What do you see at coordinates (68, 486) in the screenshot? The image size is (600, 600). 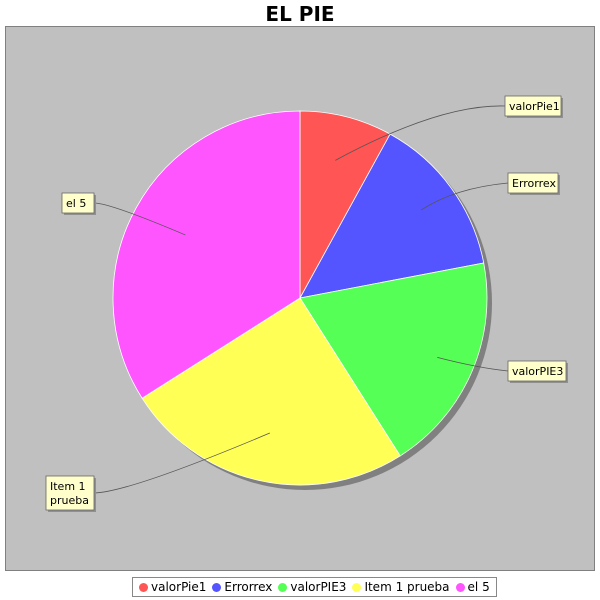 I see `callout-text: Item 1` at bounding box center [68, 486].